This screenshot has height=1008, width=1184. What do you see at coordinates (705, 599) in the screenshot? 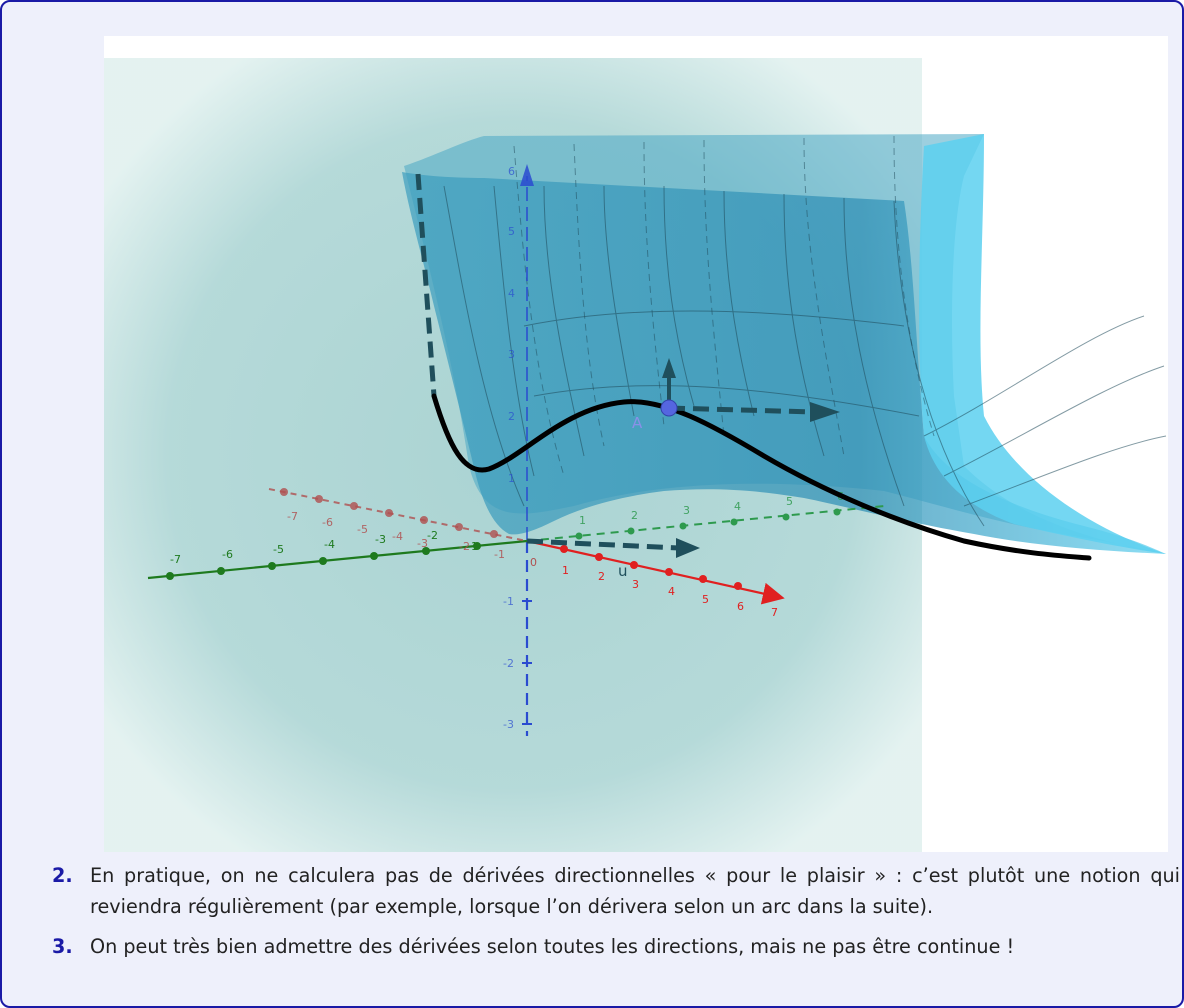
I see `x-tick-label: 5` at bounding box center [705, 599].